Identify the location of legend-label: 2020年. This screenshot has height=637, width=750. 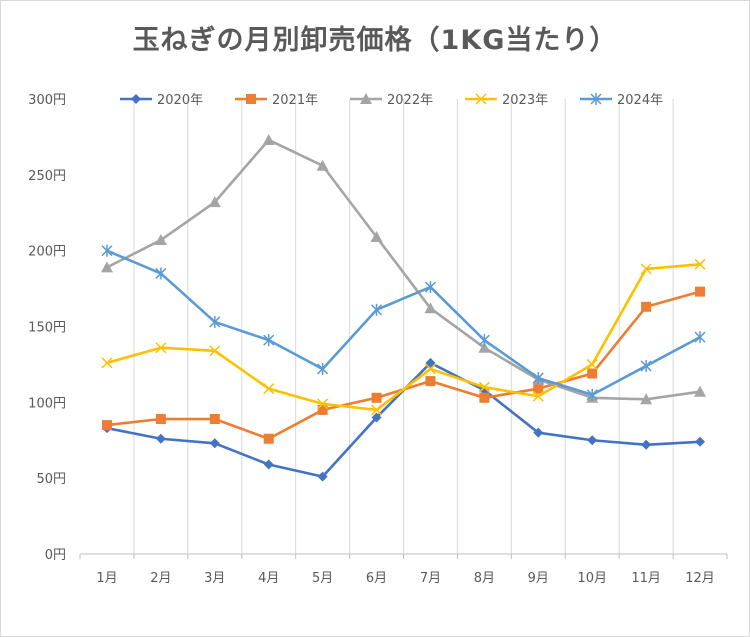
(180, 100).